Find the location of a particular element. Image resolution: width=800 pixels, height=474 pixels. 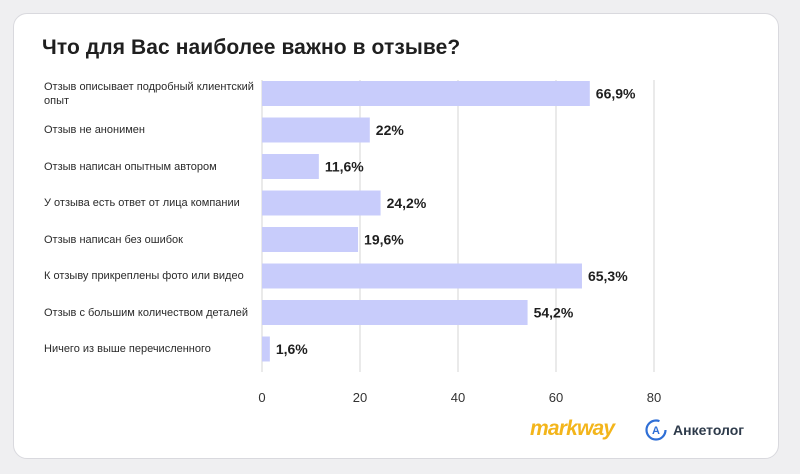

bar-value-label: 1,6% is located at coordinates (292, 349).